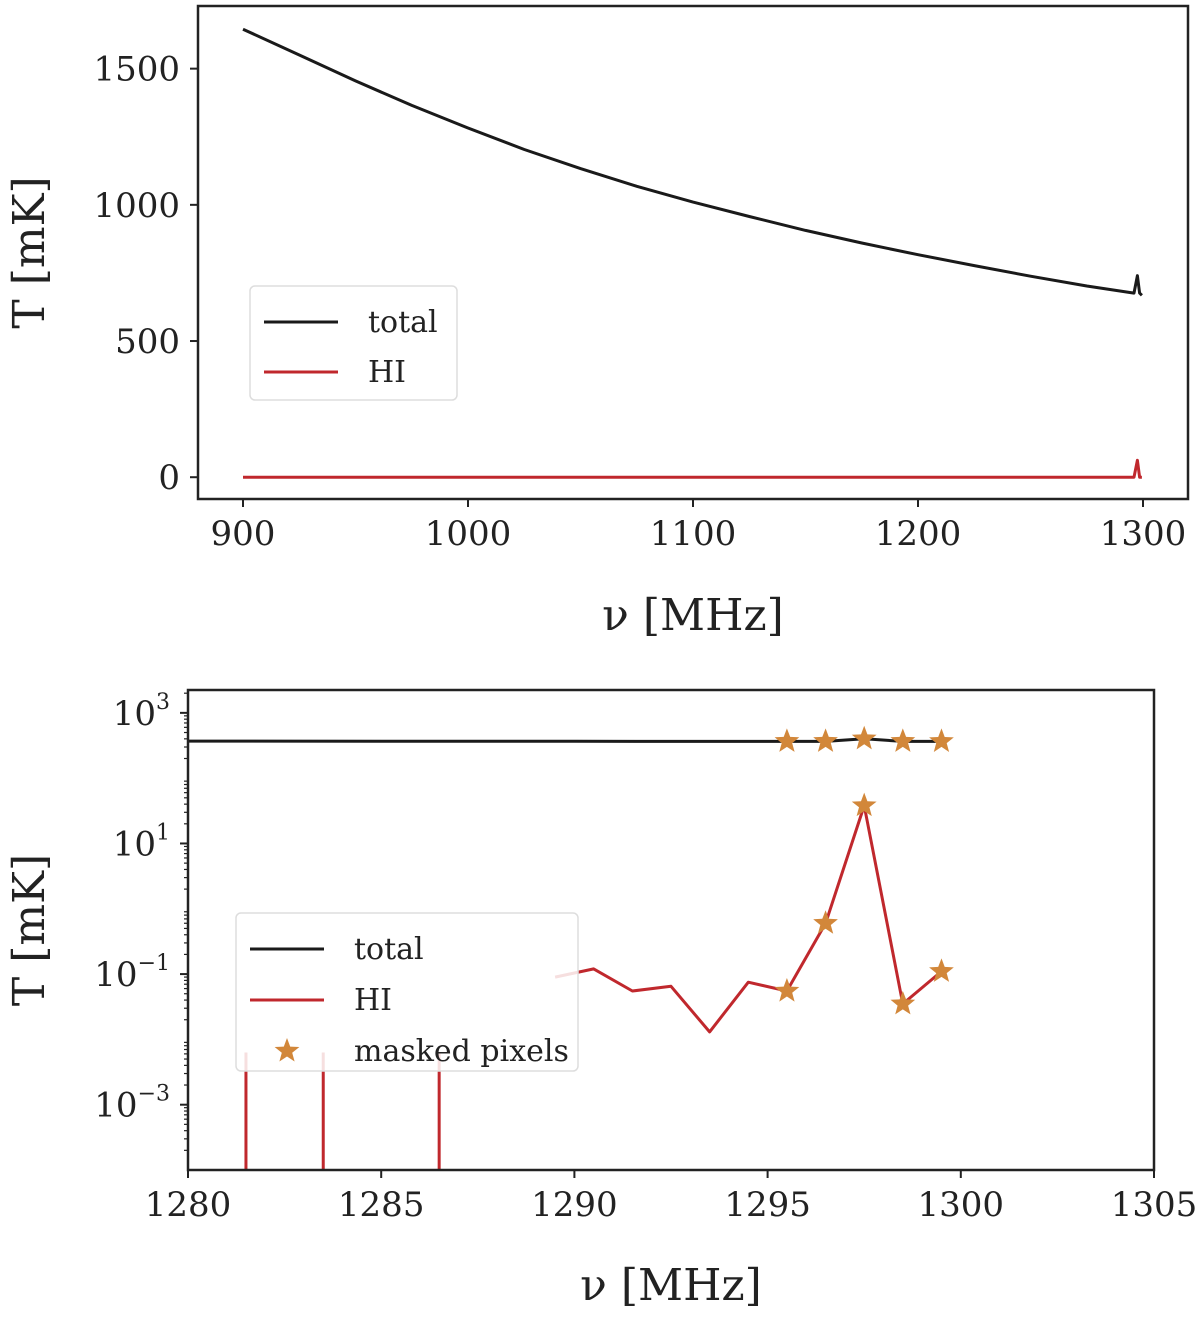 Image resolution: width=1200 pixels, height=1318 pixels. Describe the element at coordinates (169, 478) in the screenshot. I see `y-tick-label: 0` at that location.